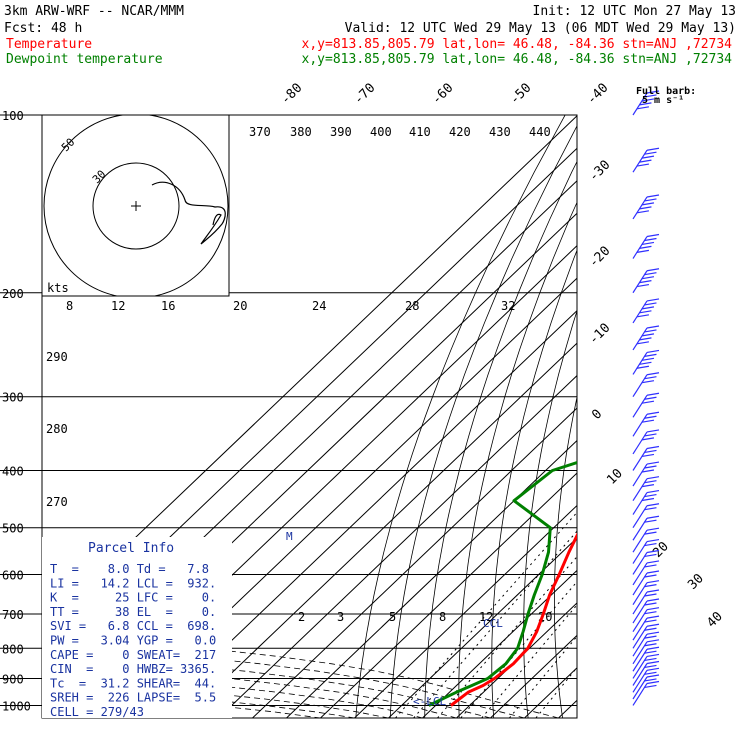 This screenshot has width=740, height=740. Describe the element at coordinates (599, 334) in the screenshot. I see `isotherm-label: -10` at that location.